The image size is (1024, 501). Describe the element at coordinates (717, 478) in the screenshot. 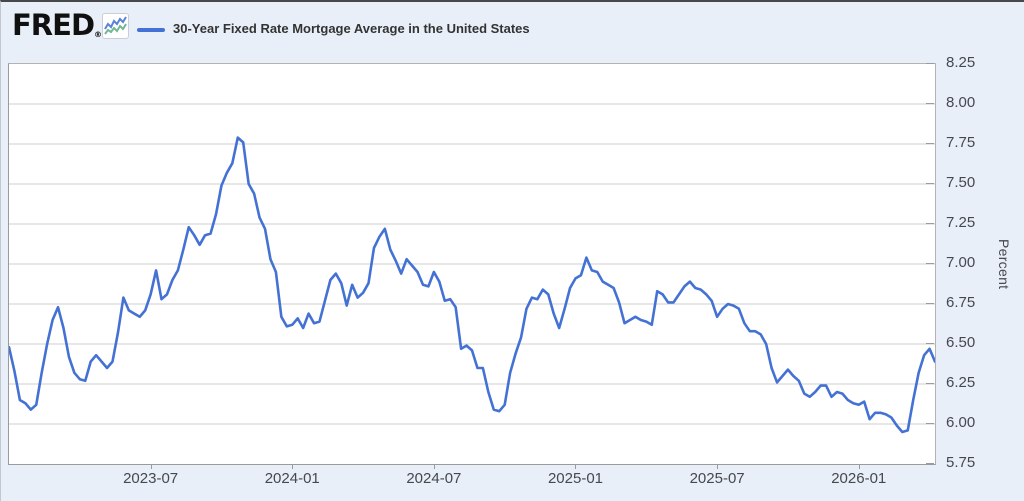

I see `x-axis-label: 2025-07` at that location.